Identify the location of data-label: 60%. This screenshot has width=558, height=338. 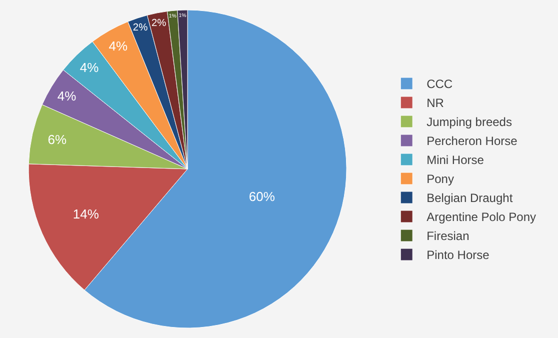
(262, 196).